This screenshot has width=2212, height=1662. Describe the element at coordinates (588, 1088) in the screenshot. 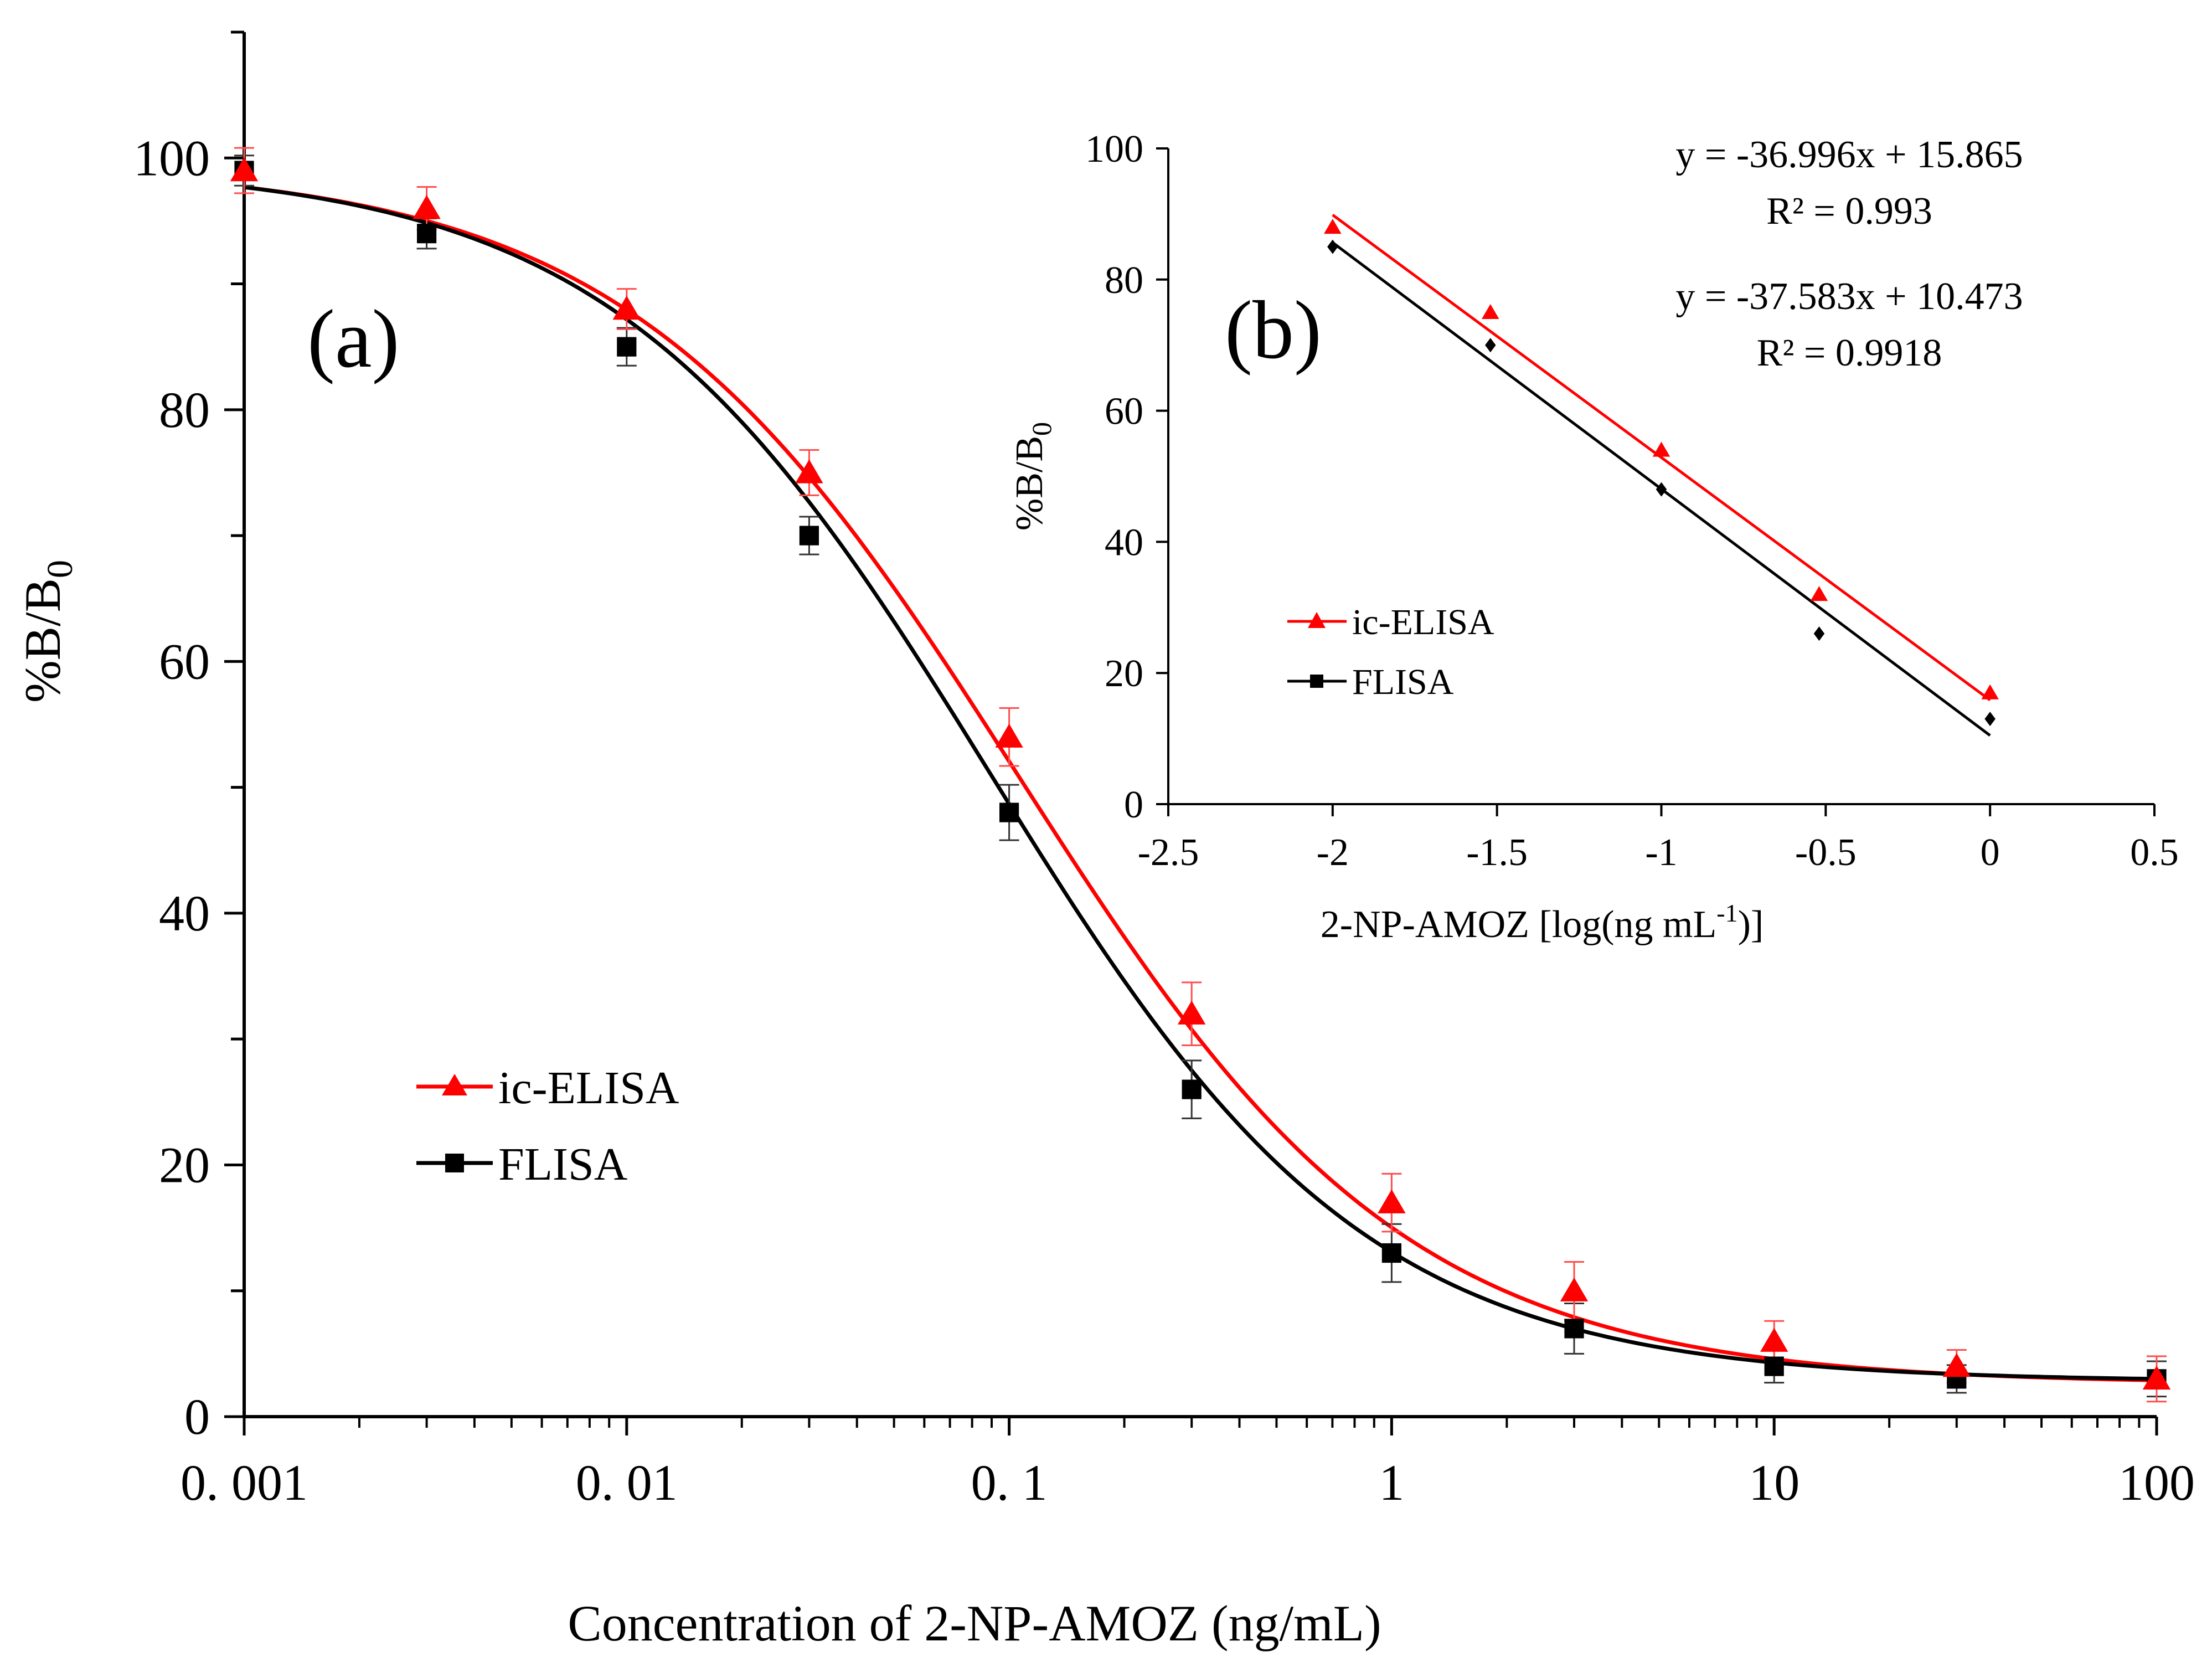

I see `legend-a-ic-elisa-label: ic-ELISA` at that location.